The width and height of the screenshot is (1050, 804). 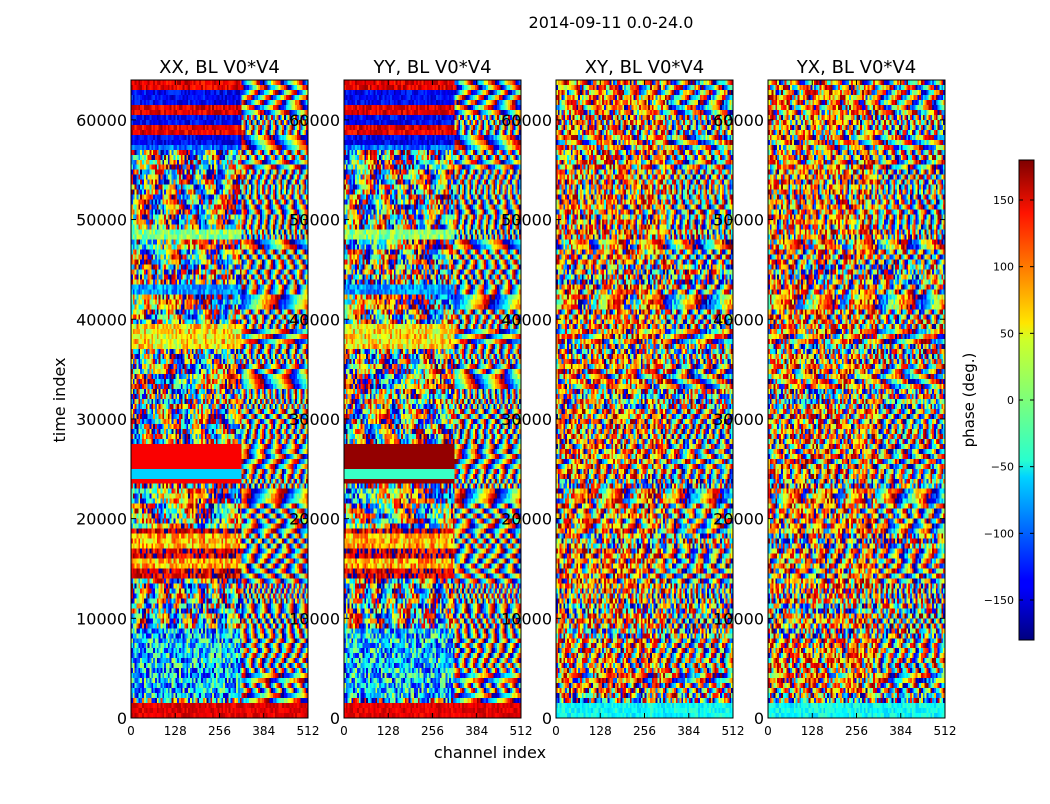 I want to click on colorbar-tick-label: −100, so click(x=999, y=533).